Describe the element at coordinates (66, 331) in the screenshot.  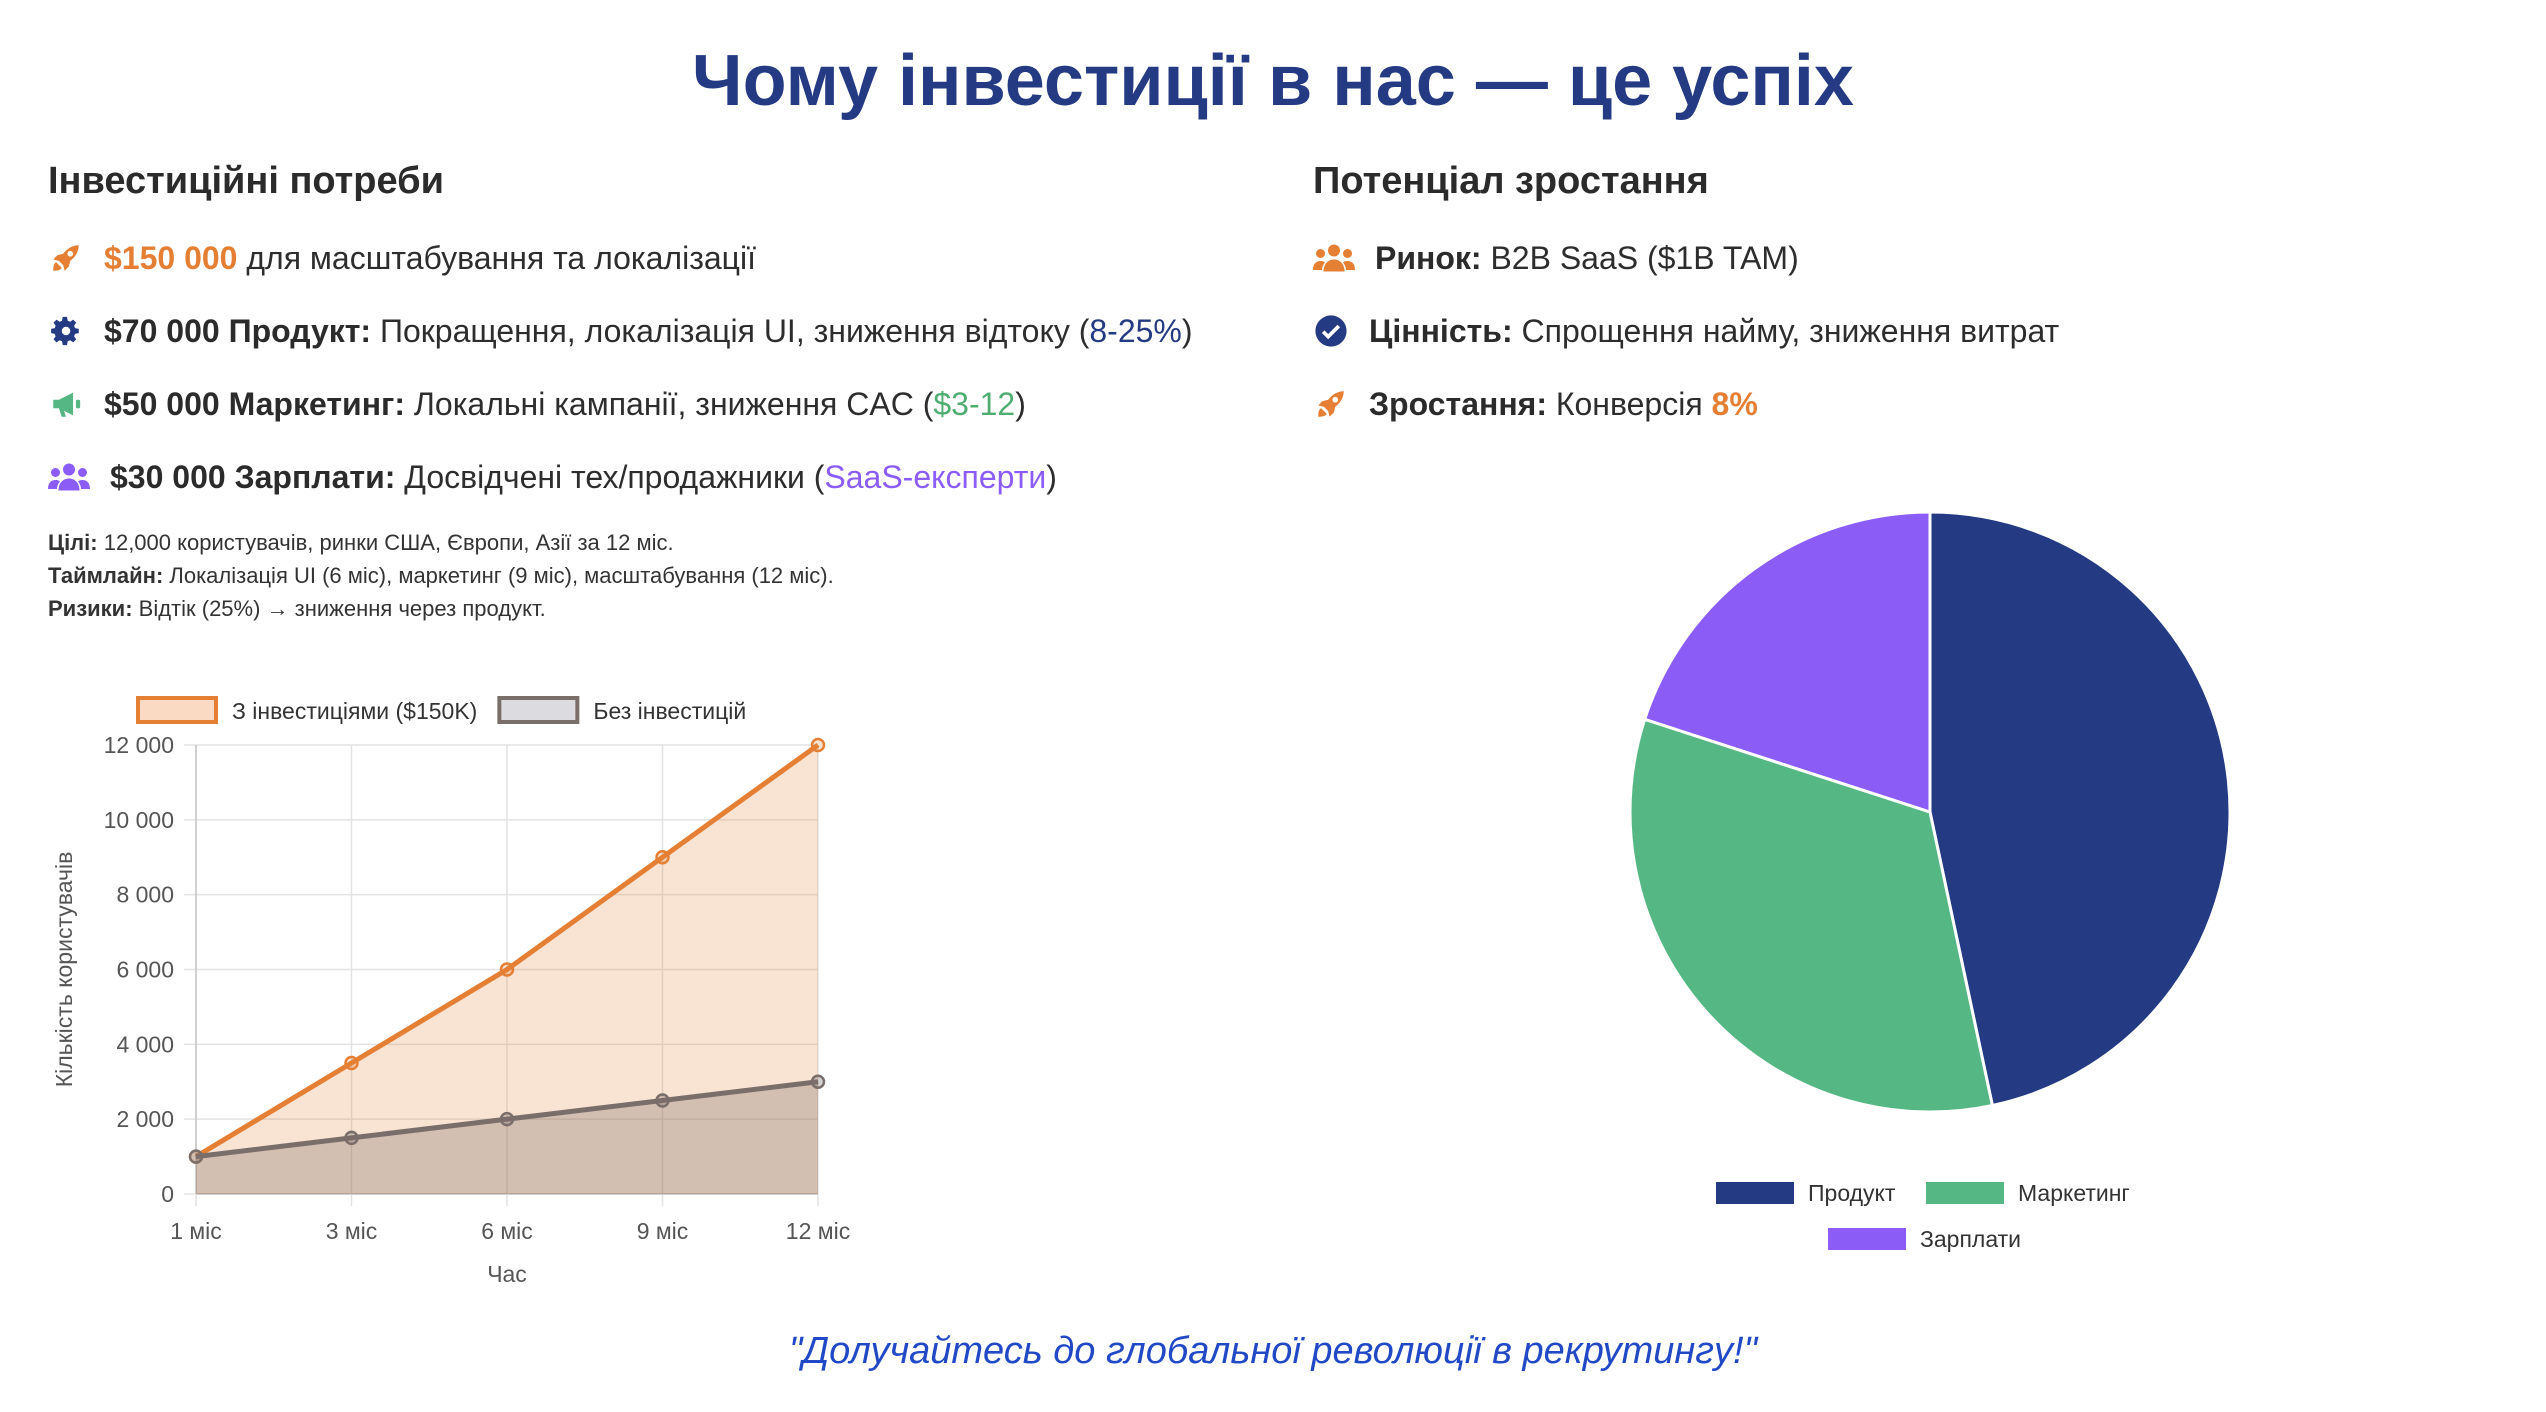
I see `gear-icon` at that location.